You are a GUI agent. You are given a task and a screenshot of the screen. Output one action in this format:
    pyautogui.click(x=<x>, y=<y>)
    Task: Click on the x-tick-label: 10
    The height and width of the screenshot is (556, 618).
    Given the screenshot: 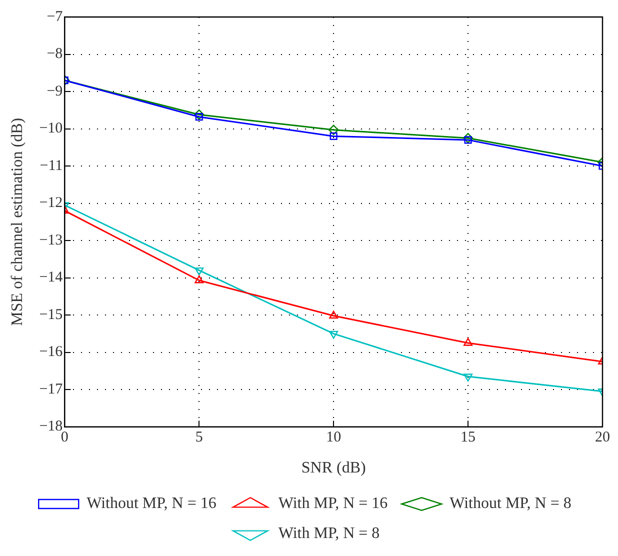 What is the action you would take?
    pyautogui.click(x=334, y=438)
    